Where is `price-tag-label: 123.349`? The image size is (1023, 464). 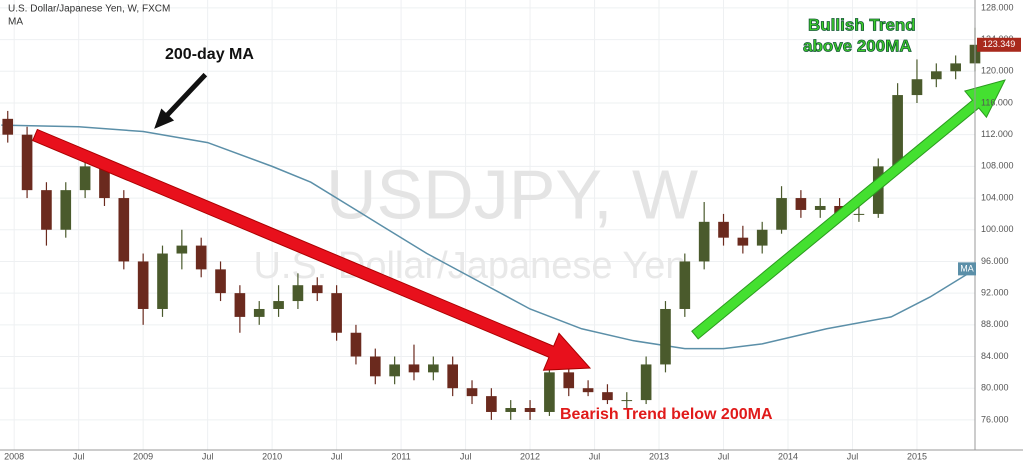
price-tag-label: 123.349 is located at coordinates (999, 44).